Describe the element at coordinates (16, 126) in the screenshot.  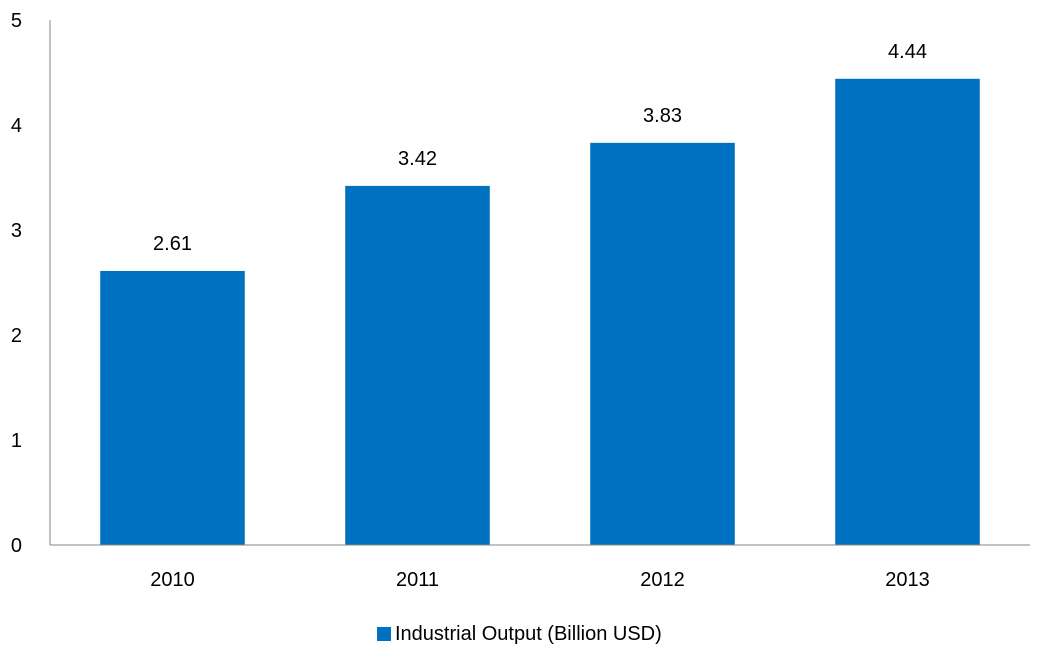
I see `y-tick-label: 4` at that location.